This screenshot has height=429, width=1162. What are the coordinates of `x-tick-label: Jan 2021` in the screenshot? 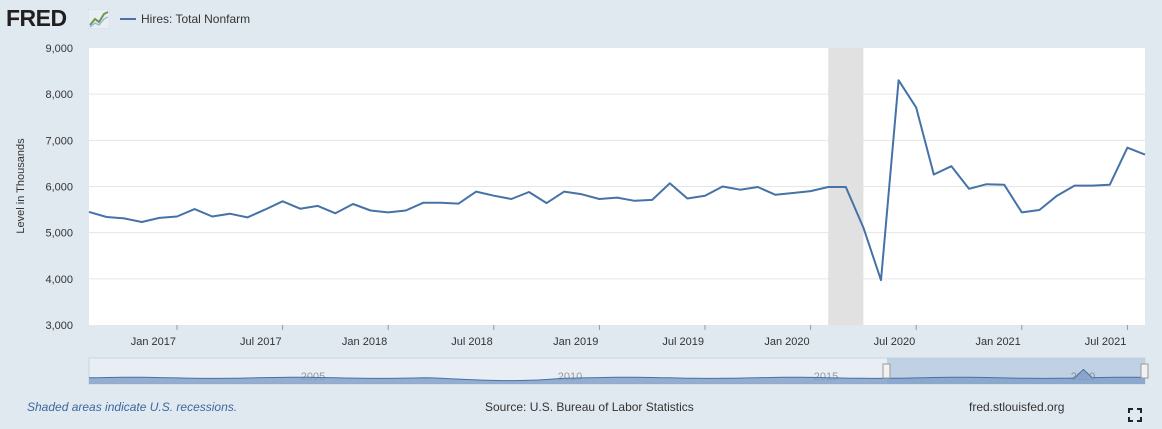 It's located at (998, 342).